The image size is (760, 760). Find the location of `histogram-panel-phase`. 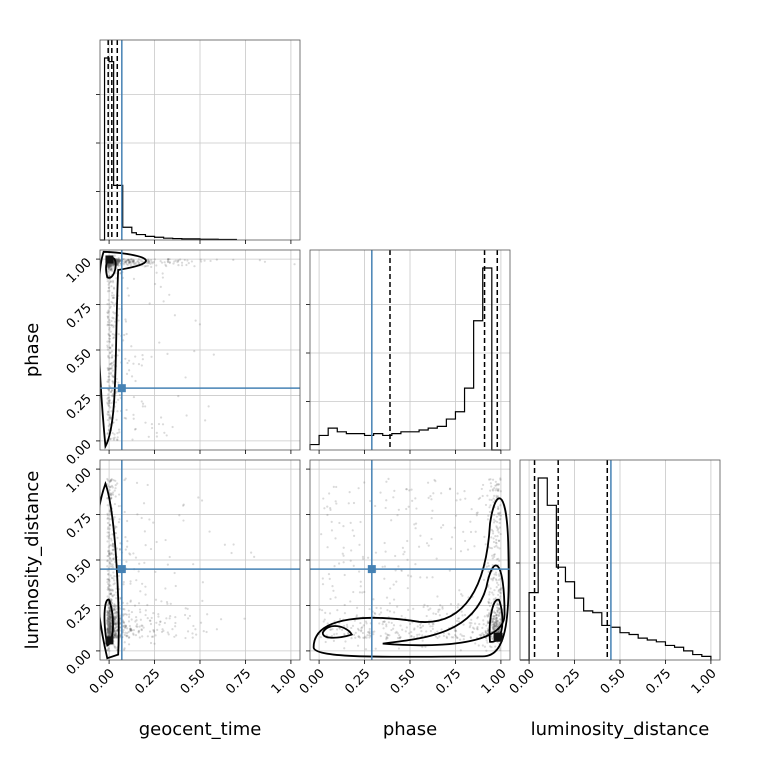

histogram-panel-phase is located at coordinates (408, 351).